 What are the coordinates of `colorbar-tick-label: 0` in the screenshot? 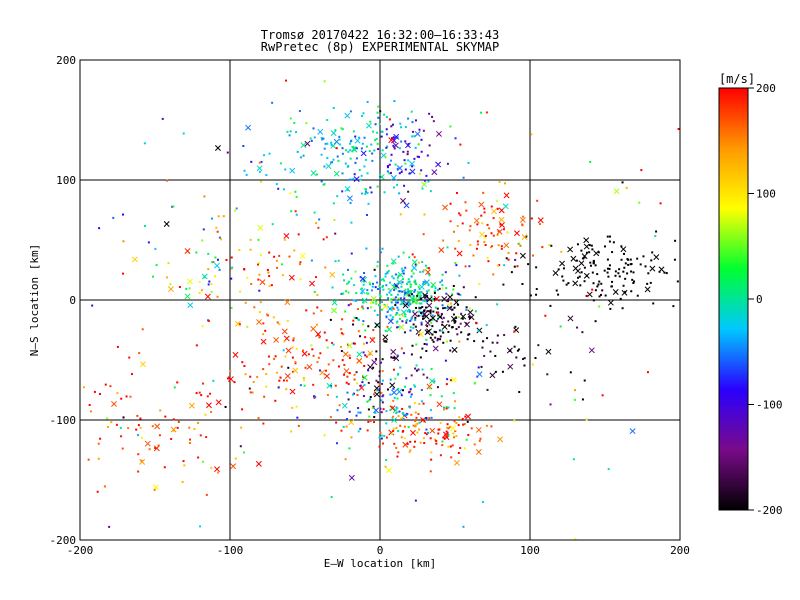 It's located at (759, 299).